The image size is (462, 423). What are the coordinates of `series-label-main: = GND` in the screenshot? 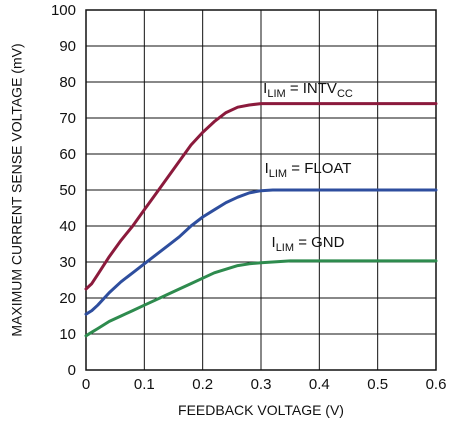 It's located at (319, 242).